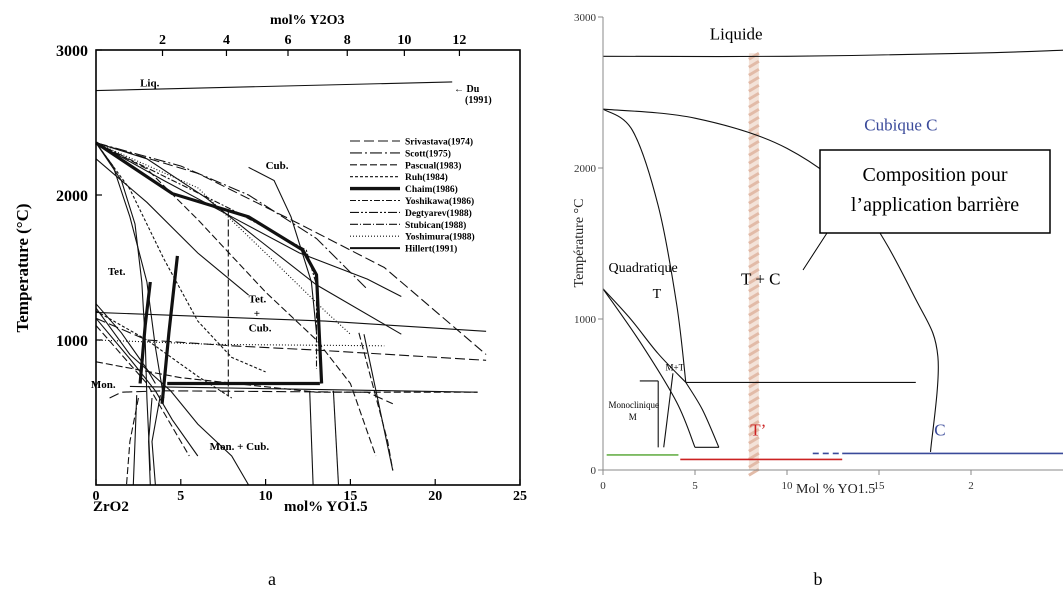 The image size is (1063, 590). I want to click on panel-b-x-axis-label: Mol % YO1.5, so click(835, 489).